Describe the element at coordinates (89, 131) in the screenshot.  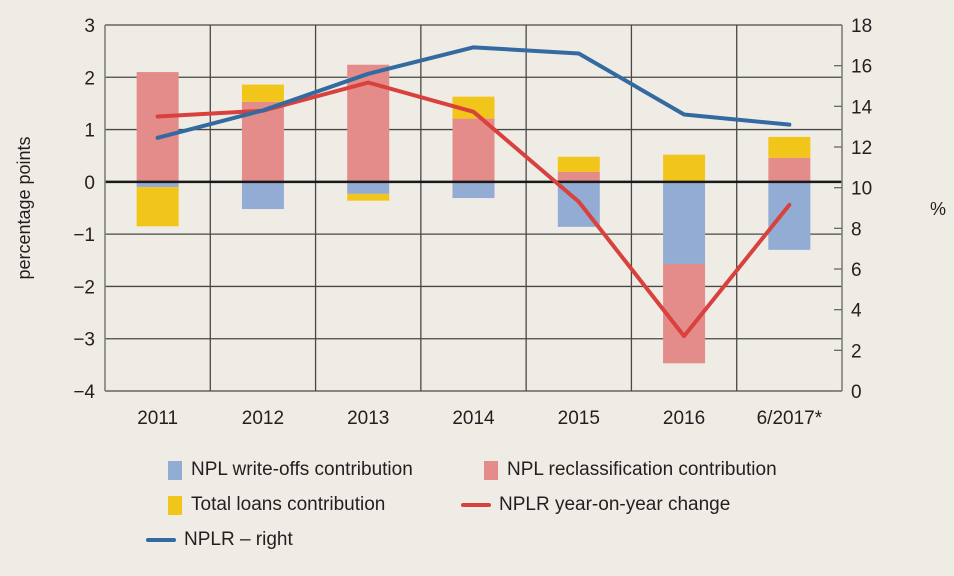
I see `y-tick-label: 1` at that location.